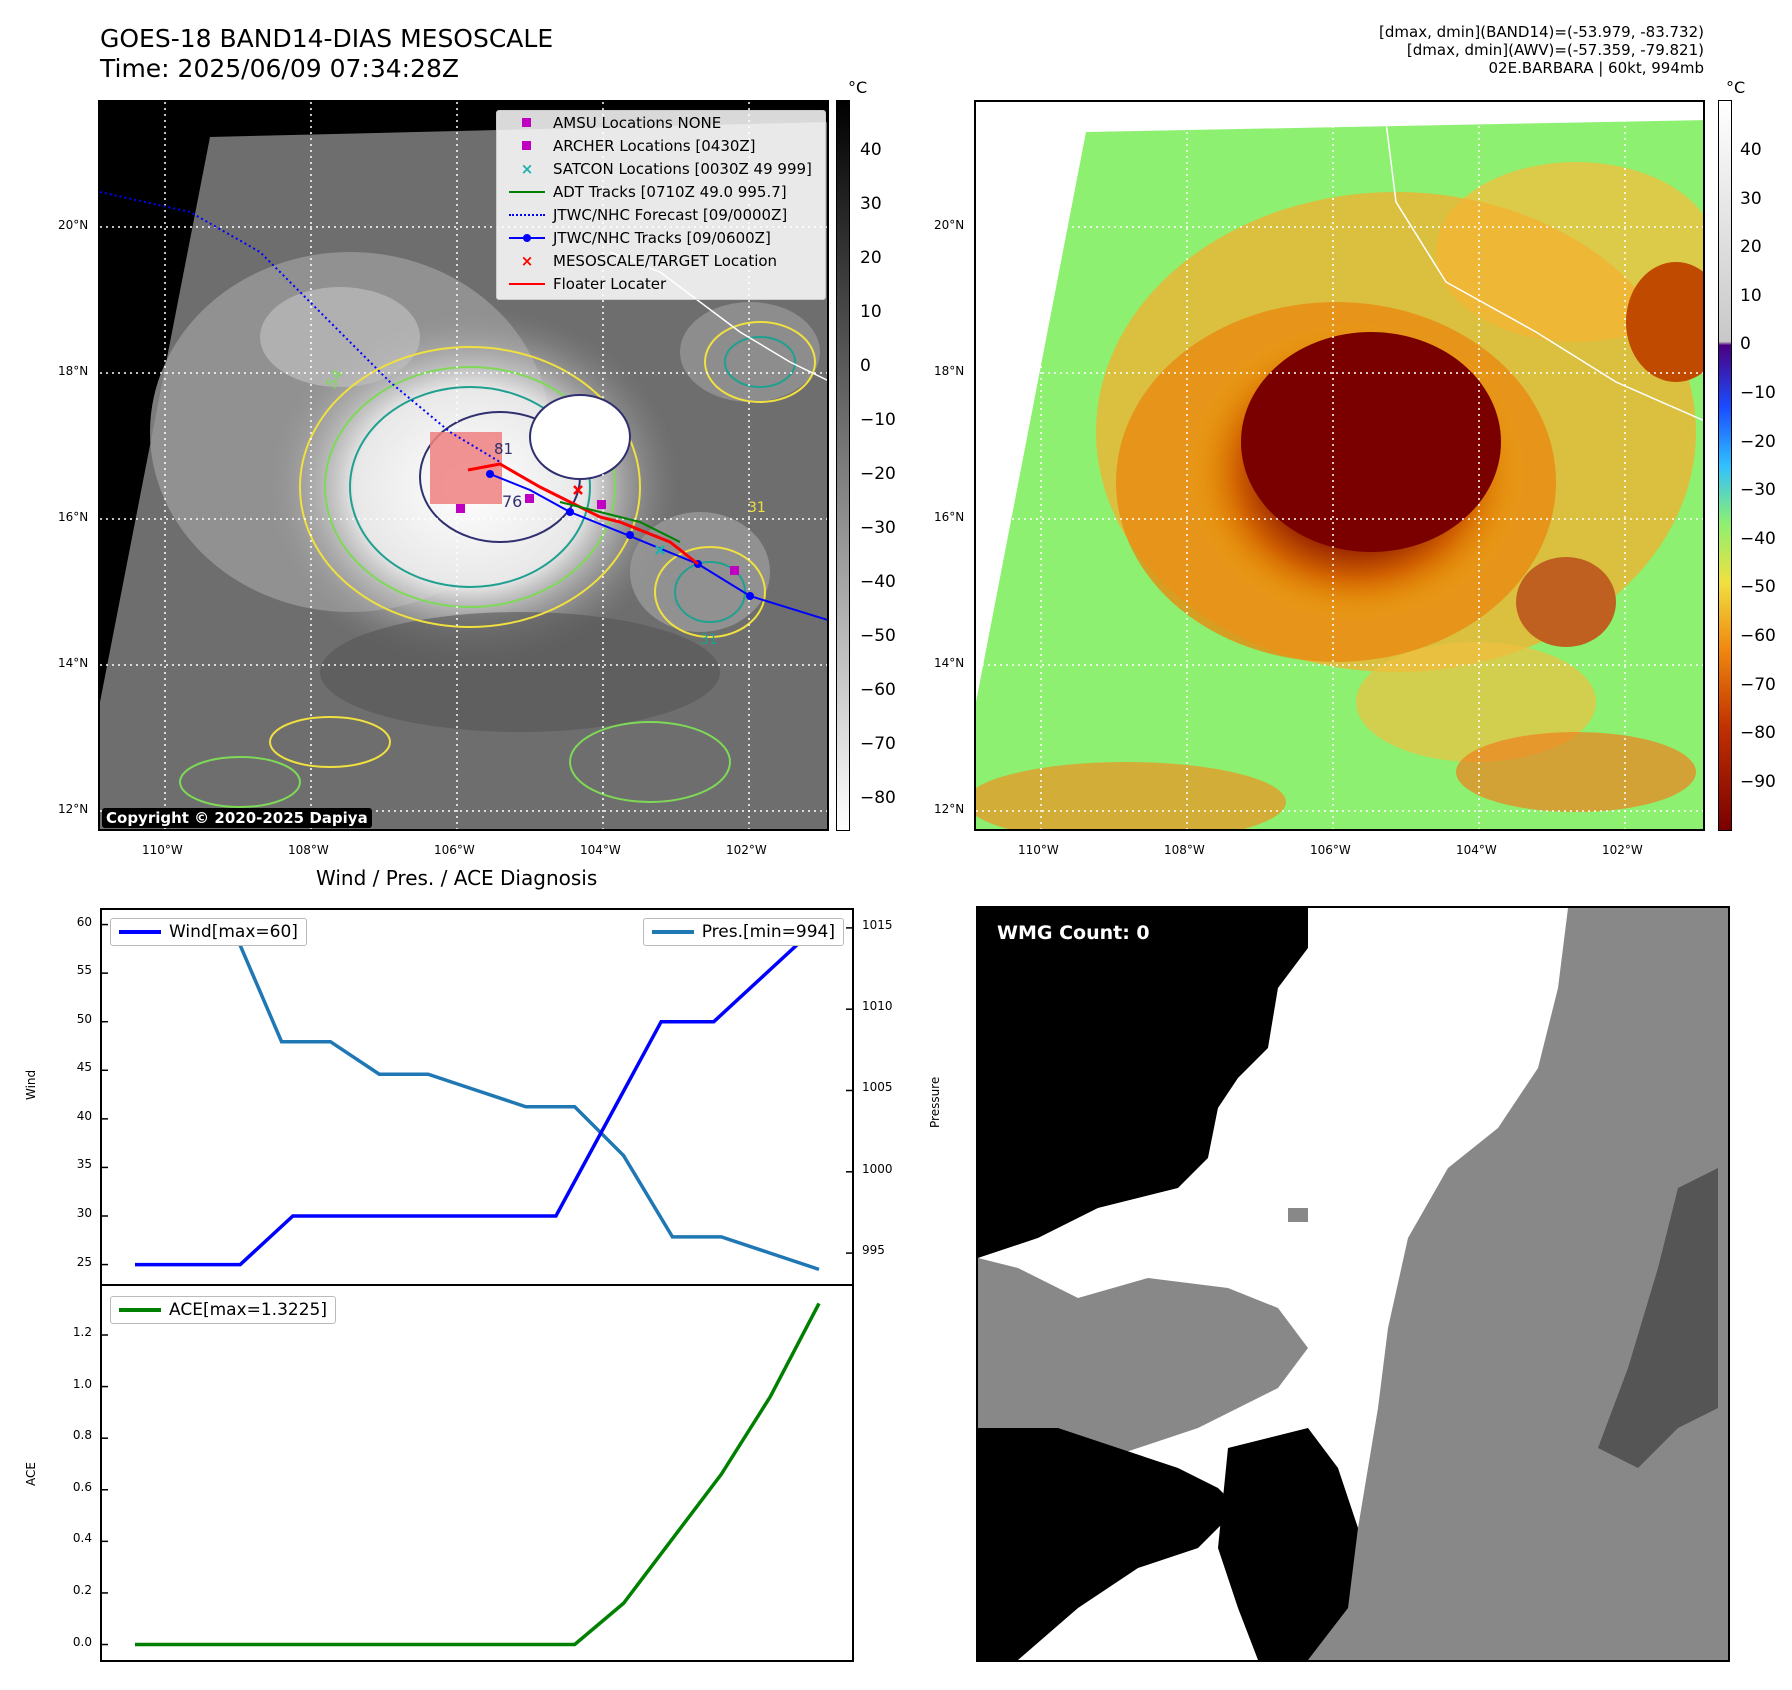 The image size is (1792, 1690). What do you see at coordinates (31, 1084) in the screenshot?
I see `wind-axis-label: Wind` at bounding box center [31, 1084].